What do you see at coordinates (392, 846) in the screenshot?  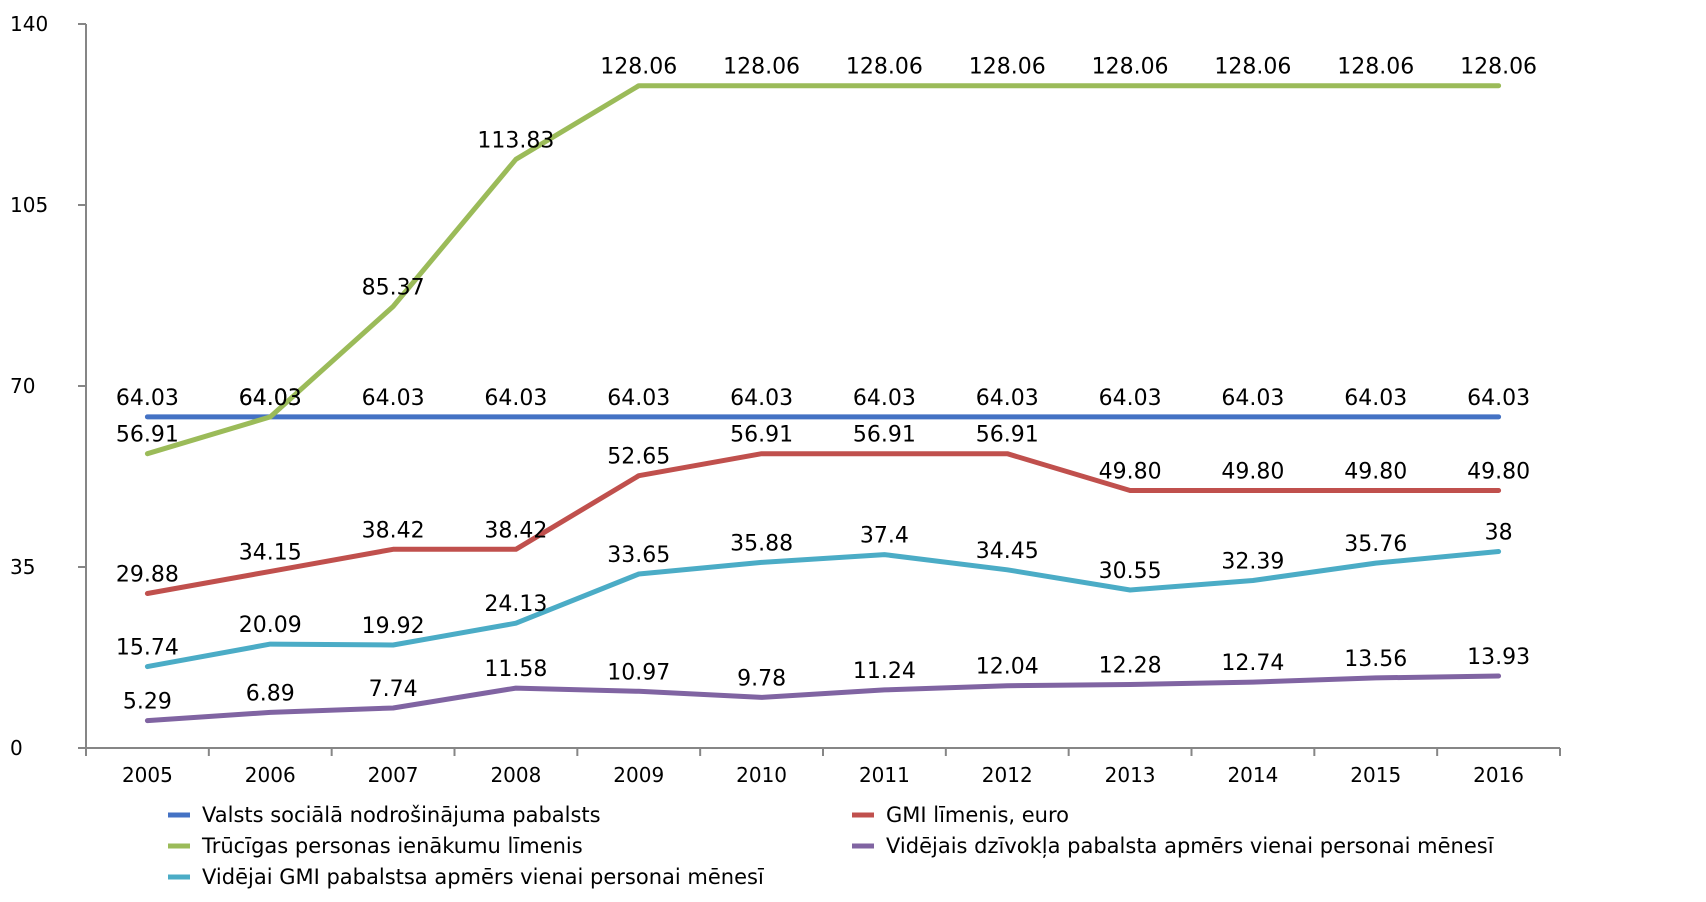 I see `legend-label: Trūcīgas personas ienākumu līmenis` at bounding box center [392, 846].